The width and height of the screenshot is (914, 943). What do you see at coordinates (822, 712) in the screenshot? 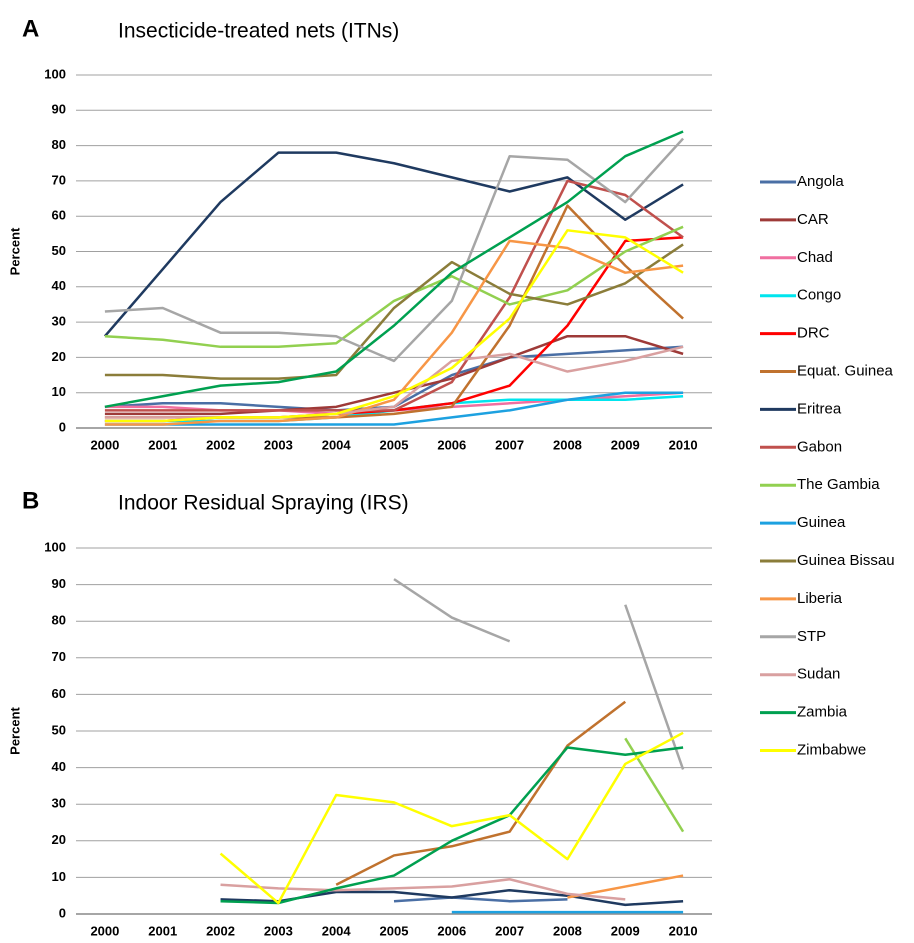
I see `legend-label: Zambia` at bounding box center [822, 712].